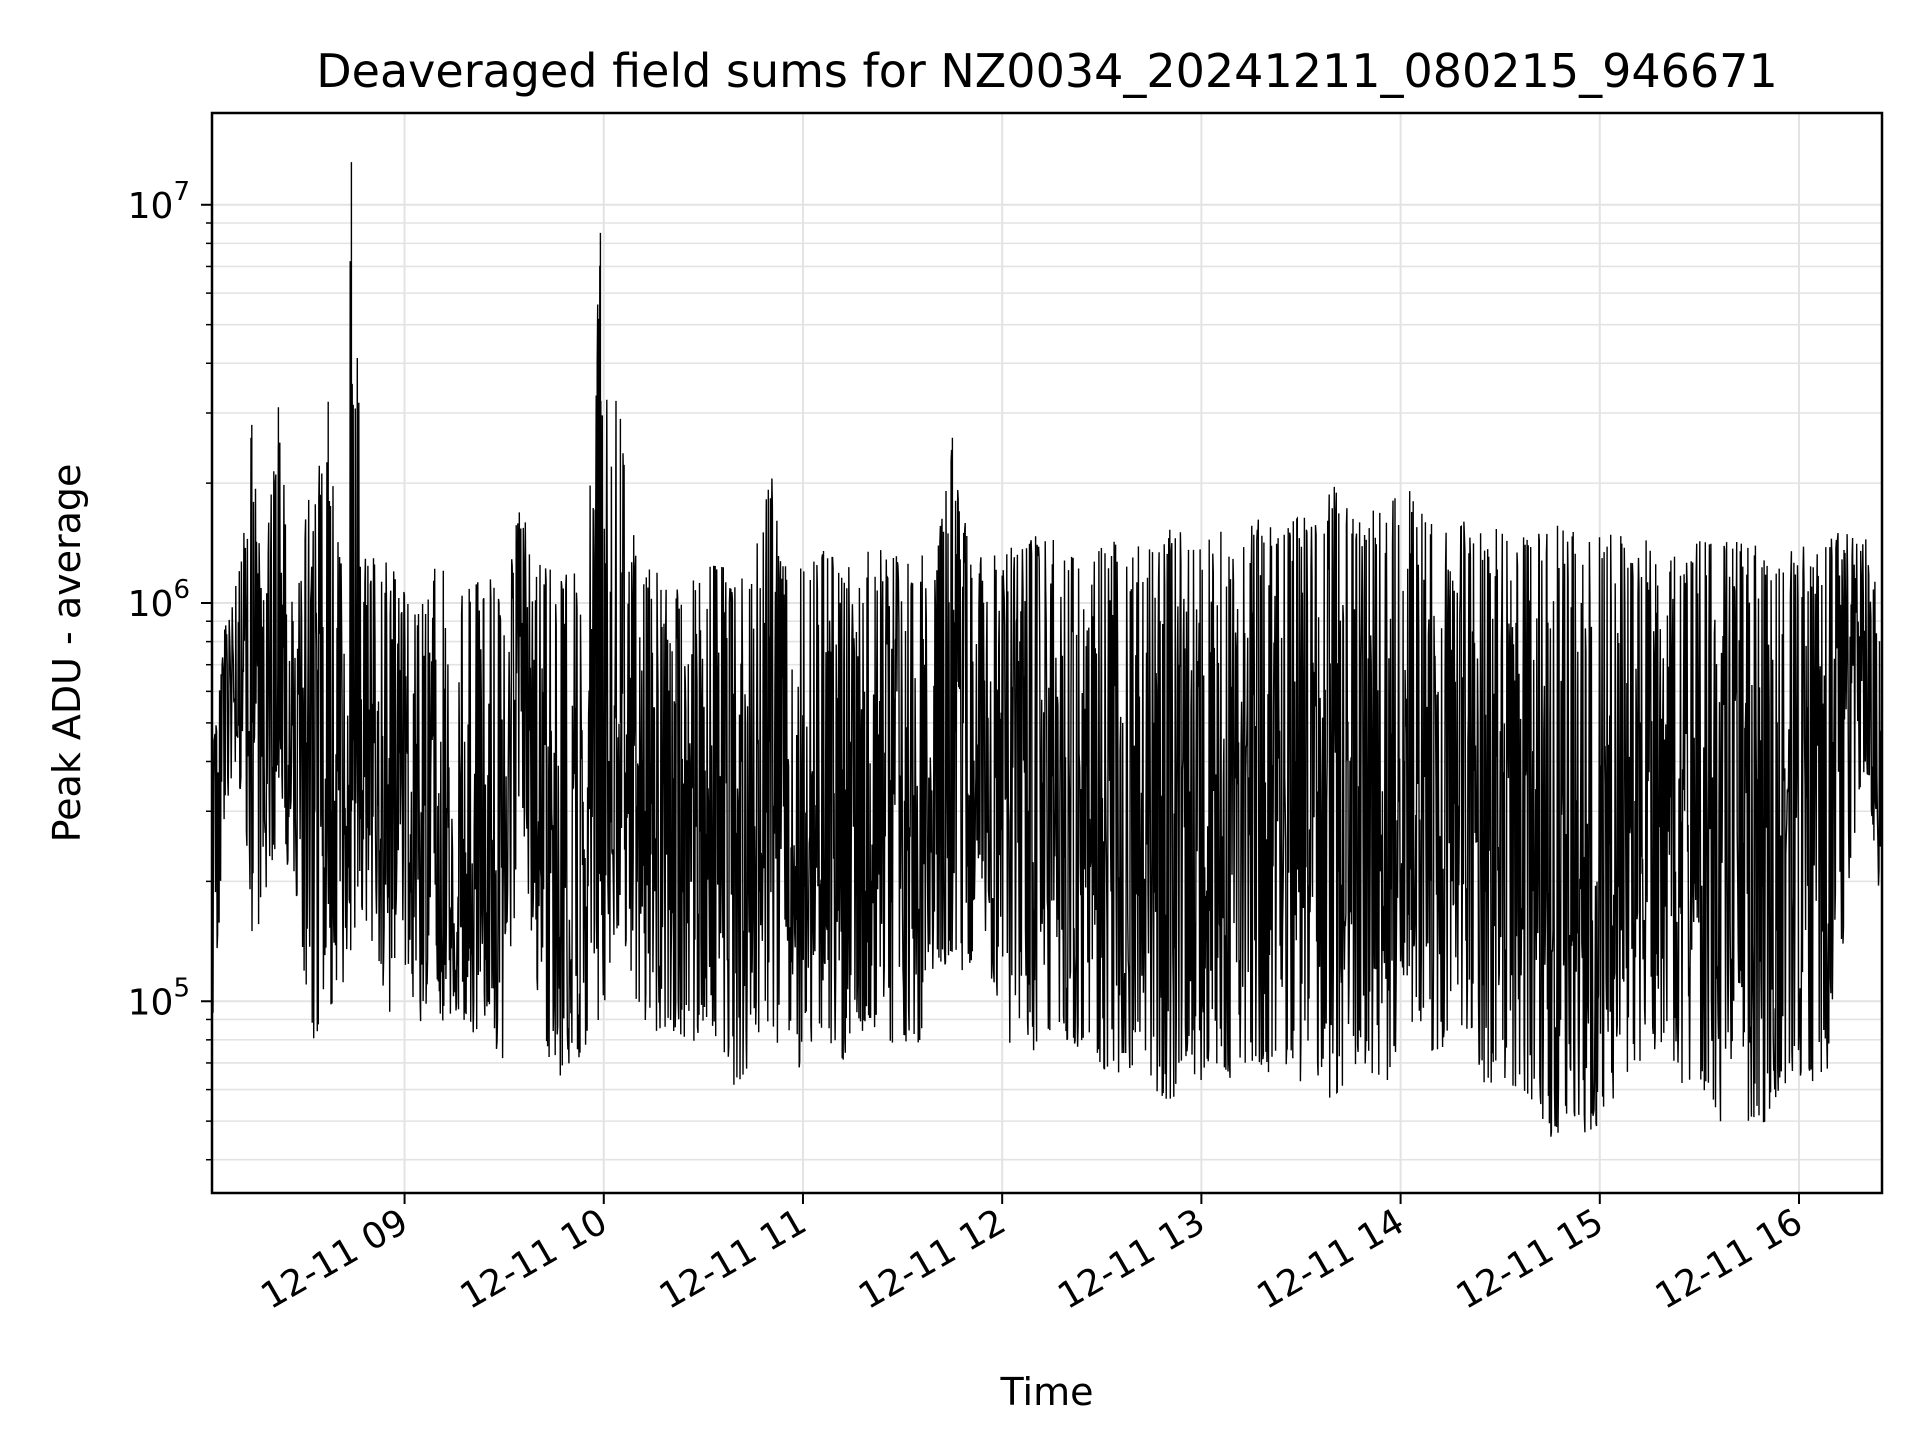 The image size is (1920, 1440). Describe the element at coordinates (170, 669) in the screenshot. I see `y-axis: 10⁵ 10⁶ 10⁷` at that location.